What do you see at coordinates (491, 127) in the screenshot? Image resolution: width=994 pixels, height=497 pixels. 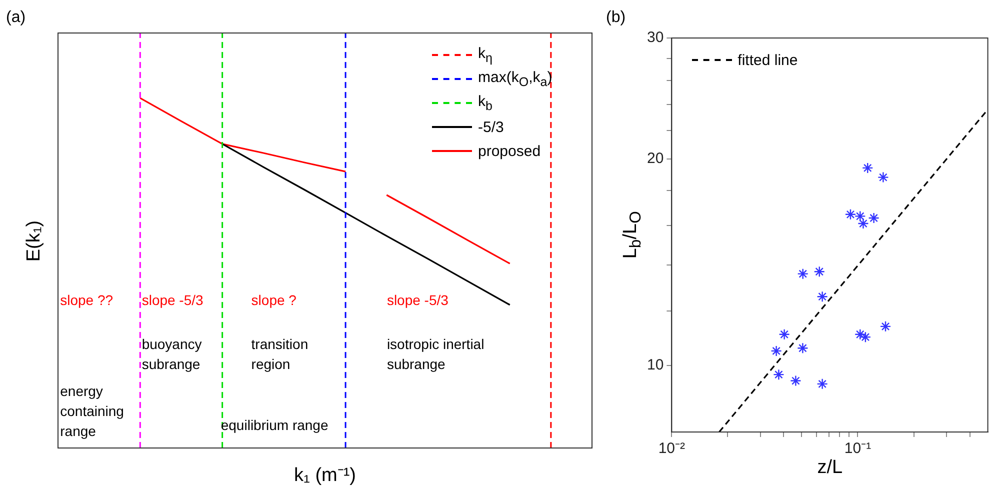 I see `legend-label: -5/3` at bounding box center [491, 127].